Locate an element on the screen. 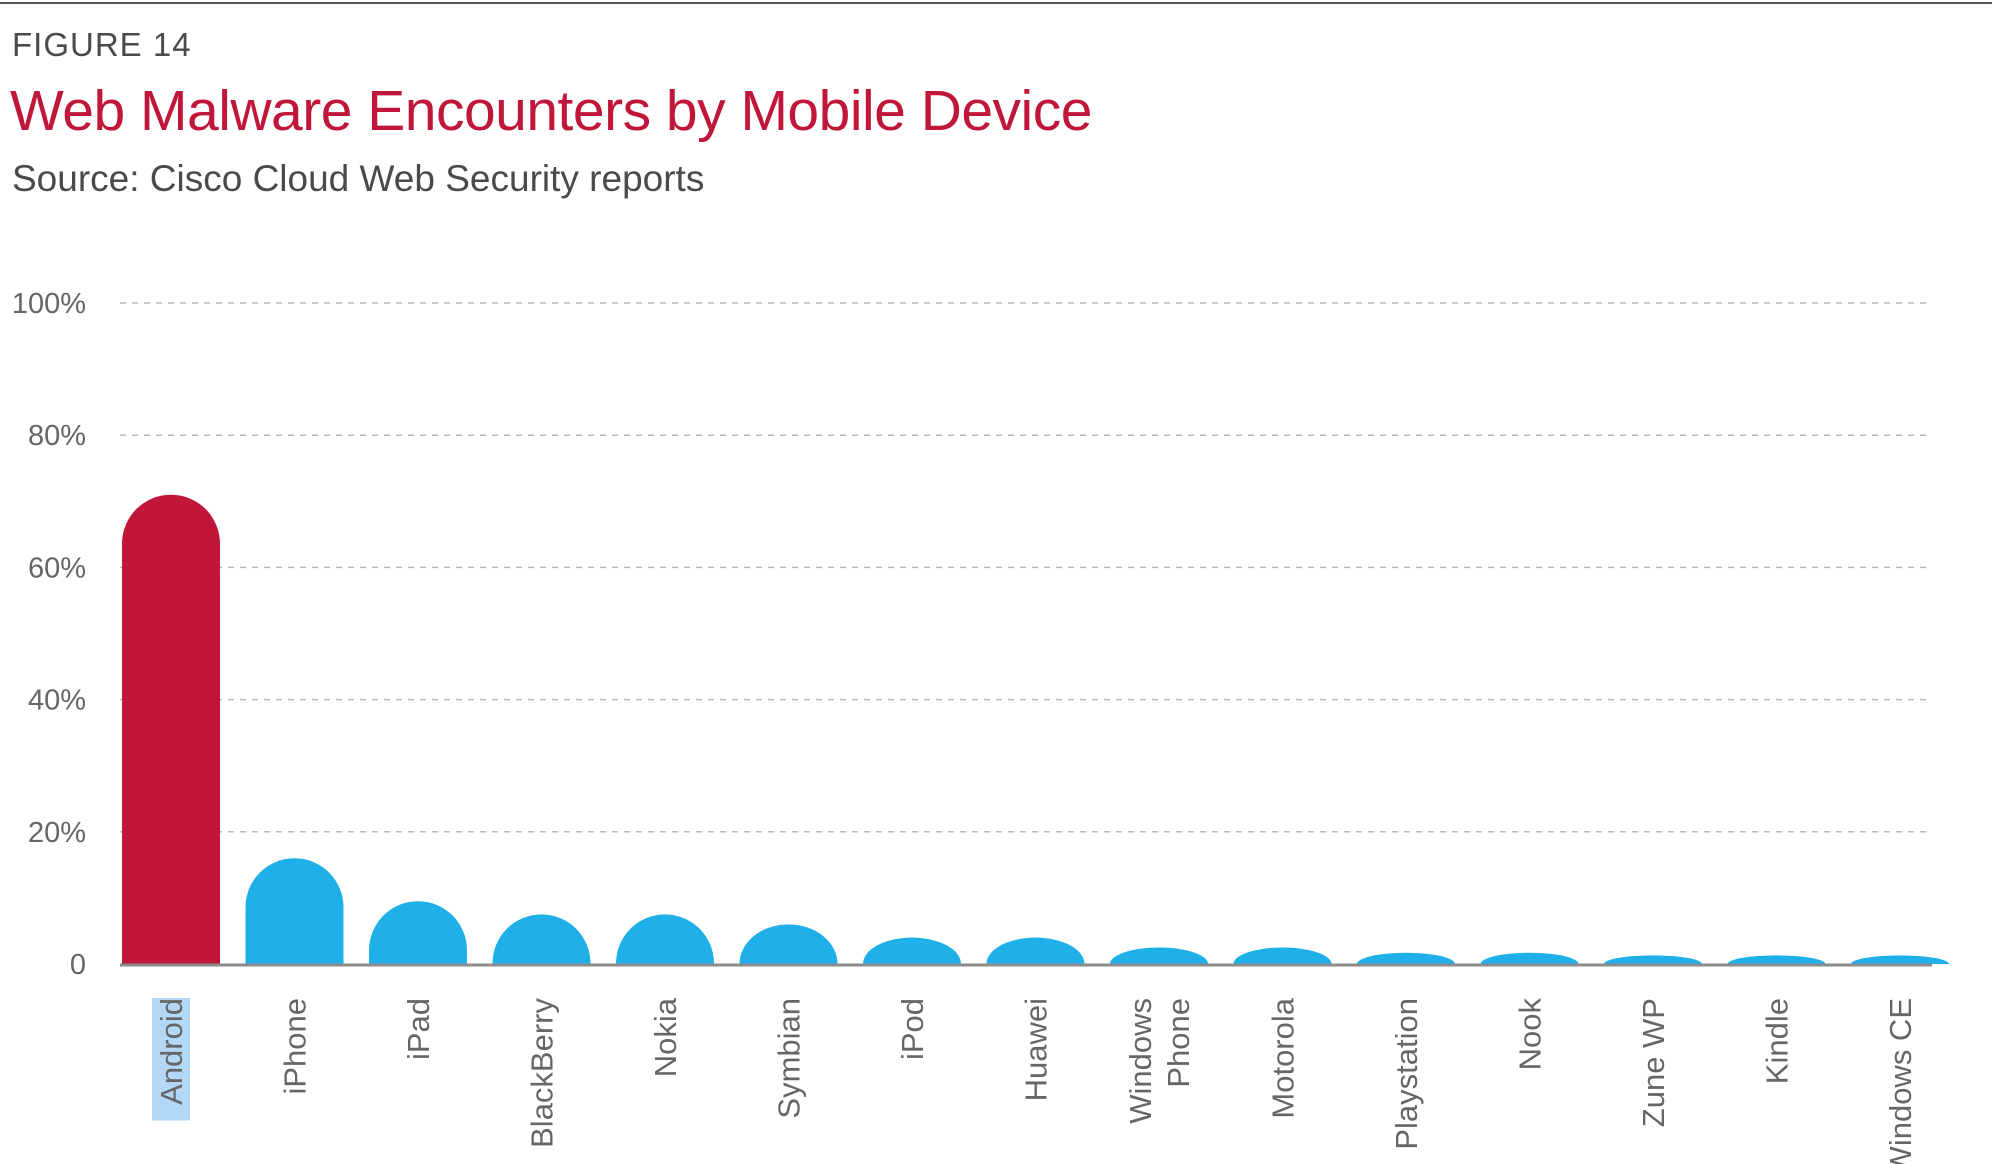  x-tick-label: iPad is located at coordinates (418, 1029).